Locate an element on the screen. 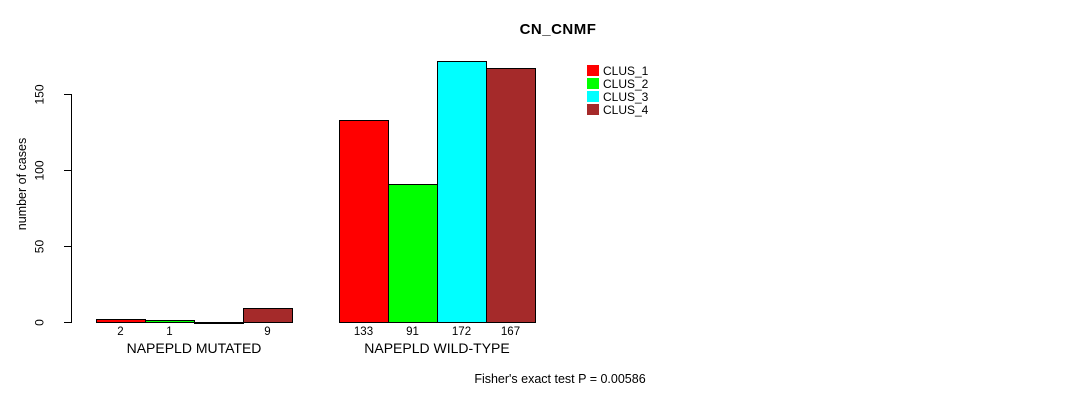 This screenshot has width=1090, height=400. bar-value-label: 133 is located at coordinates (363, 332).